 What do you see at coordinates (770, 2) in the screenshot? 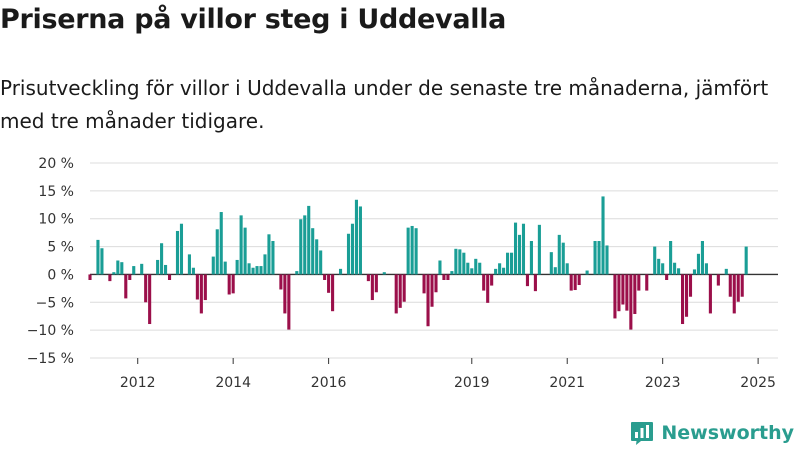
I see `annotation-label: 5 %` at bounding box center [770, 2].